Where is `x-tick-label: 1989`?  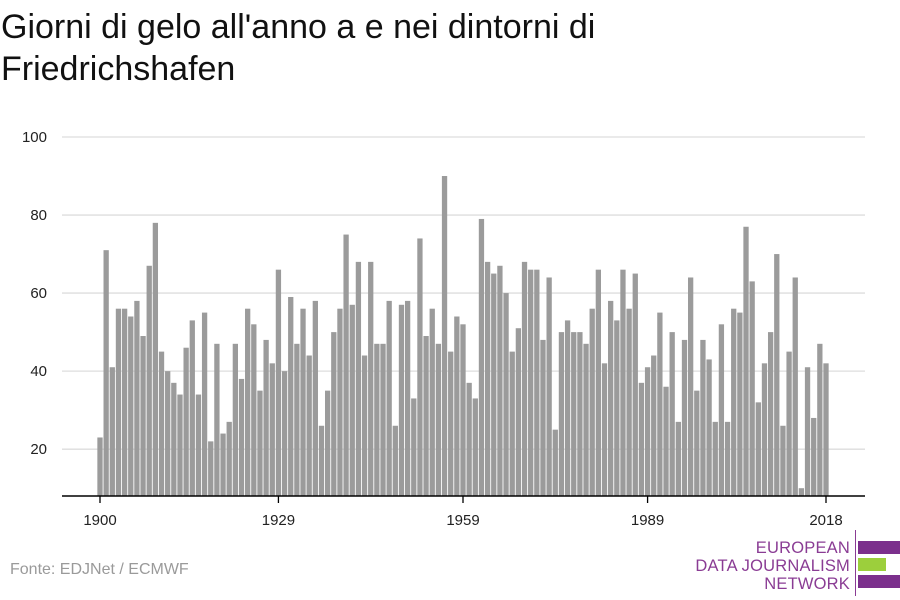 x-tick-label: 1989 is located at coordinates (647, 520).